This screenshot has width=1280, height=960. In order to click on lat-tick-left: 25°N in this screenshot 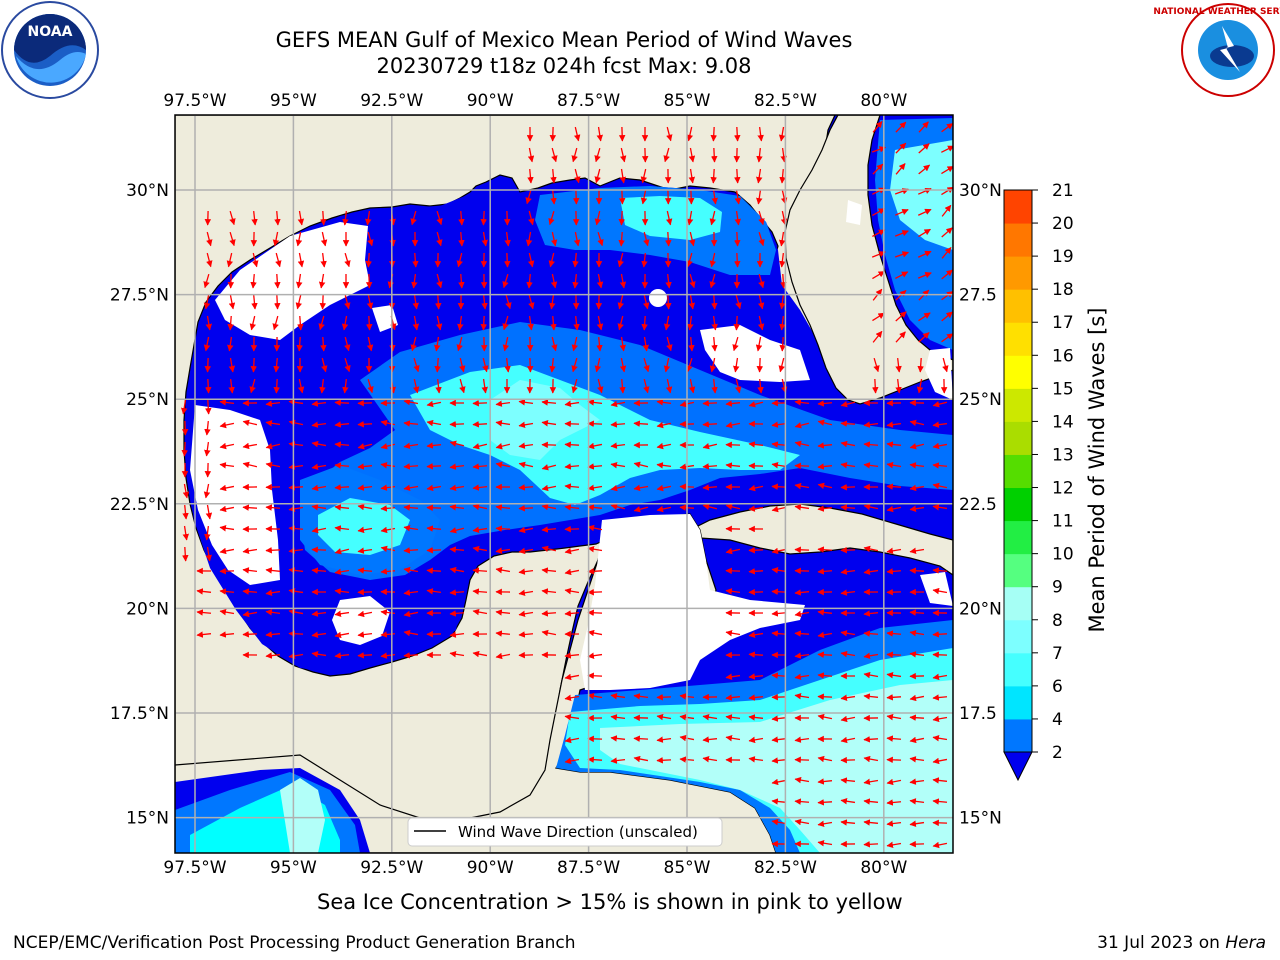, I will do `click(147, 400)`.